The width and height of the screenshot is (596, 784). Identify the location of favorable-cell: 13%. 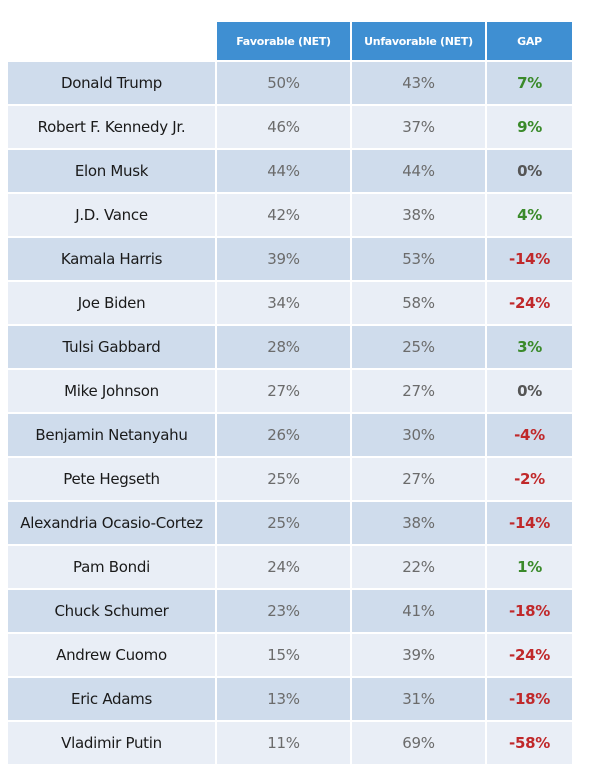
(283, 699).